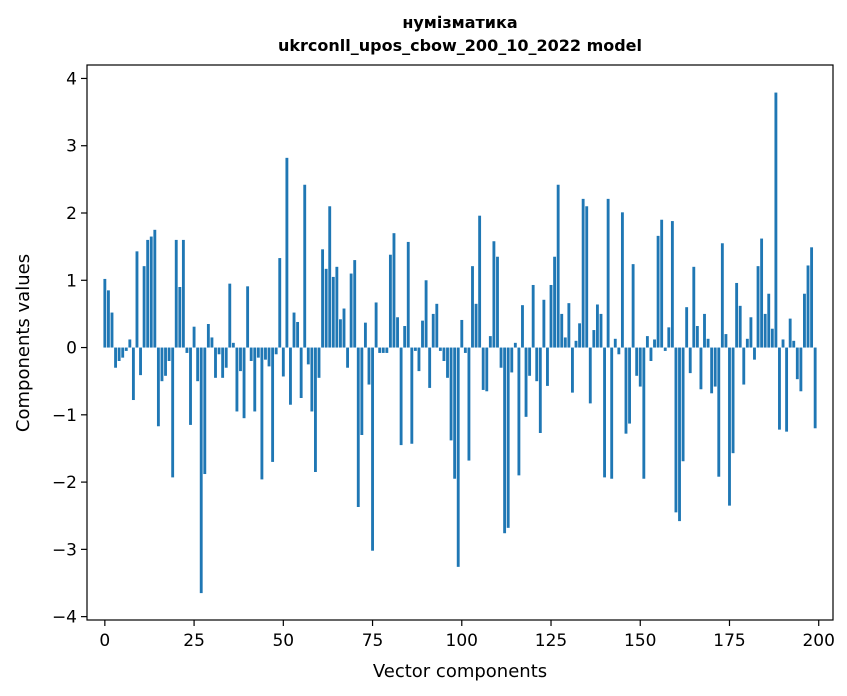  What do you see at coordinates (467, 635) in the screenshot?
I see `x-axis-ticks: 0 25 50 75 100 125 150 175 200` at bounding box center [467, 635].